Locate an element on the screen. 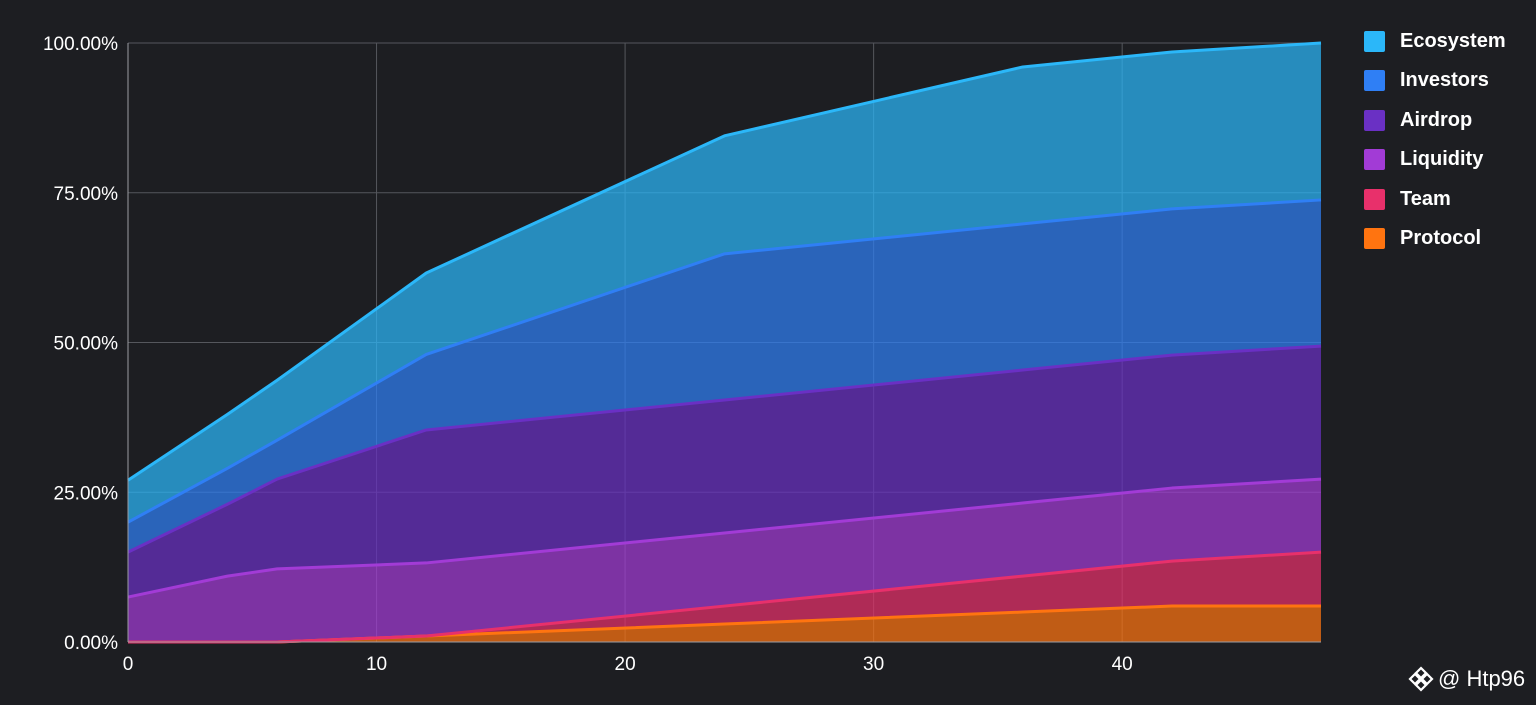 Image resolution: width=1536 pixels, height=705 pixels. legend-label-team: Team is located at coordinates (1425, 198).